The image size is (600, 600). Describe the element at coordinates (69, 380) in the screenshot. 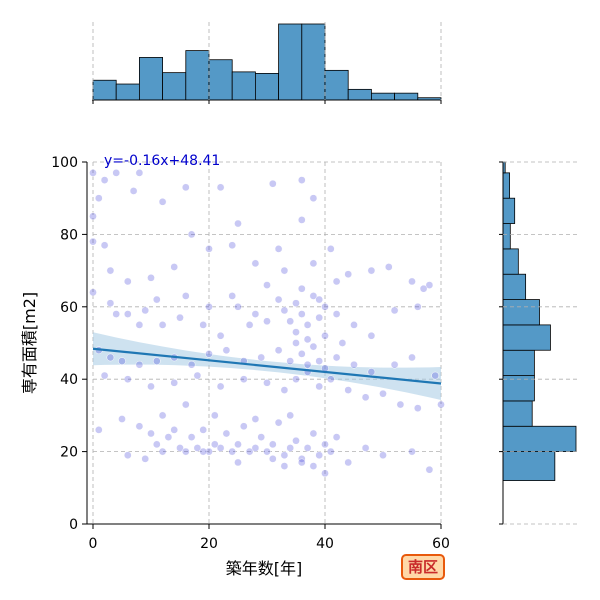

I see `y-tick-label: 40` at that location.